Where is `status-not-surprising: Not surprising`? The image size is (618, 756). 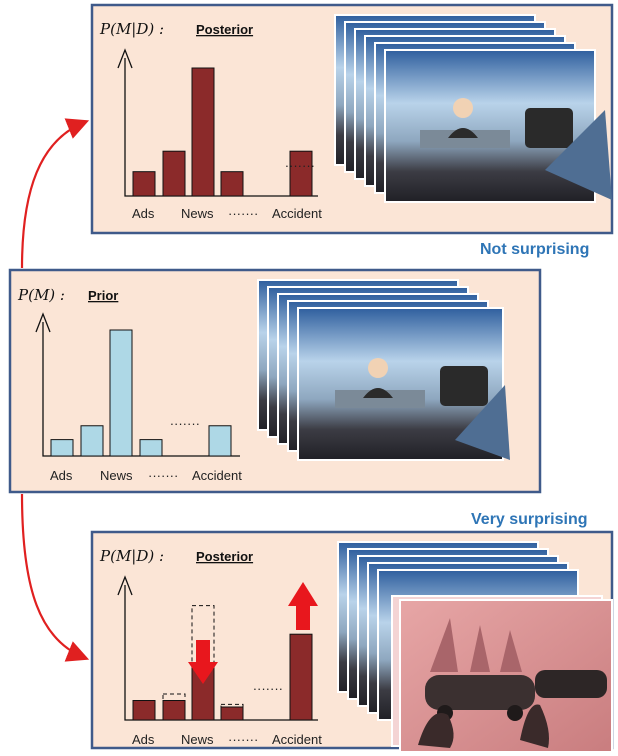
status-not-surprising: Not surprising is located at coordinates (534, 249).